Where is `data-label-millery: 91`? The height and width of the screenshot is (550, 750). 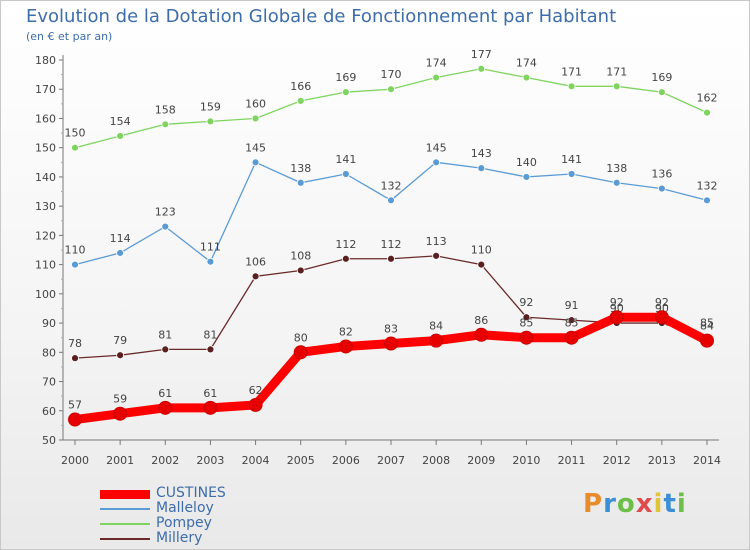 data-label-millery: 91 is located at coordinates (572, 305).